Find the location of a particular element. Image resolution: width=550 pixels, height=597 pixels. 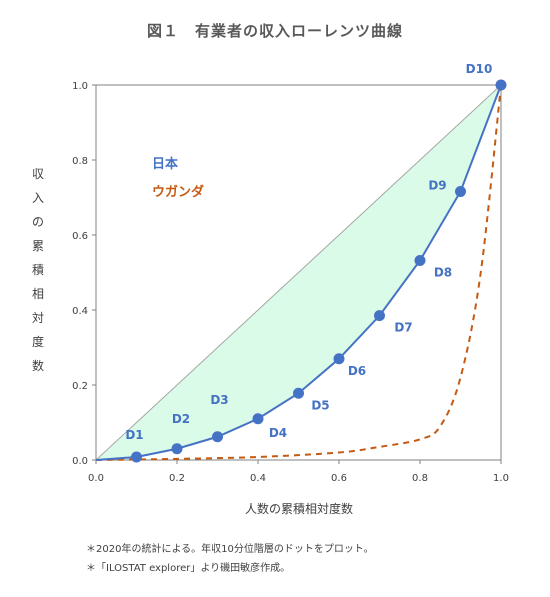

data-point-d2 is located at coordinates (177, 449).